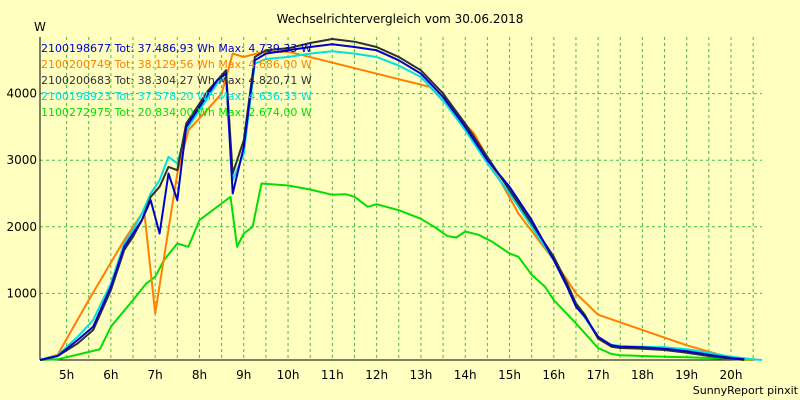 The height and width of the screenshot is (400, 800). What do you see at coordinates (21, 227) in the screenshot?
I see `y-tick-label: 2000` at bounding box center [21, 227].